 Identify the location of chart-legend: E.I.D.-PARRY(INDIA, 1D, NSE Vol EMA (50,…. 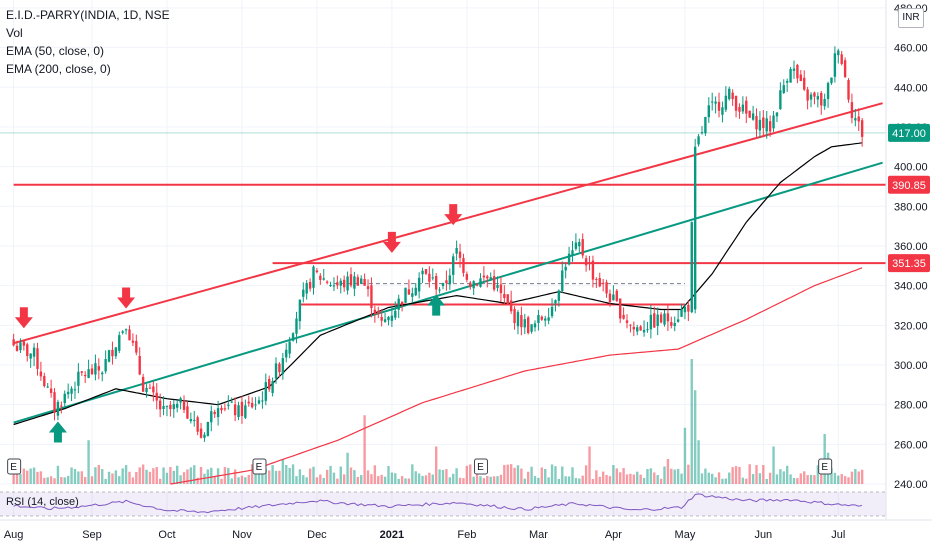
(88, 42).